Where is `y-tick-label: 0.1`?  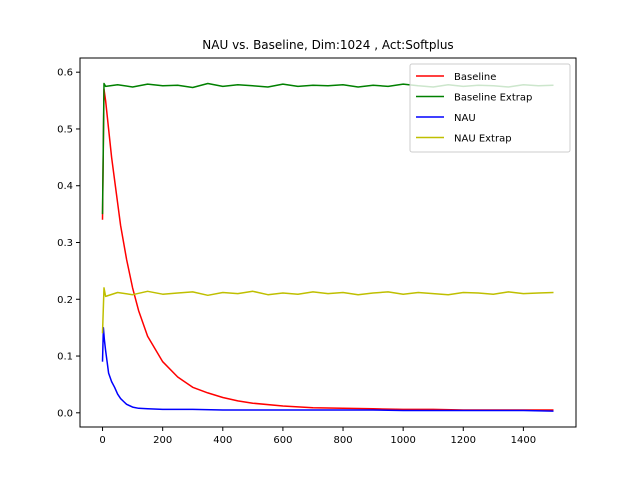 y-tick-label: 0.1 is located at coordinates (65, 357).